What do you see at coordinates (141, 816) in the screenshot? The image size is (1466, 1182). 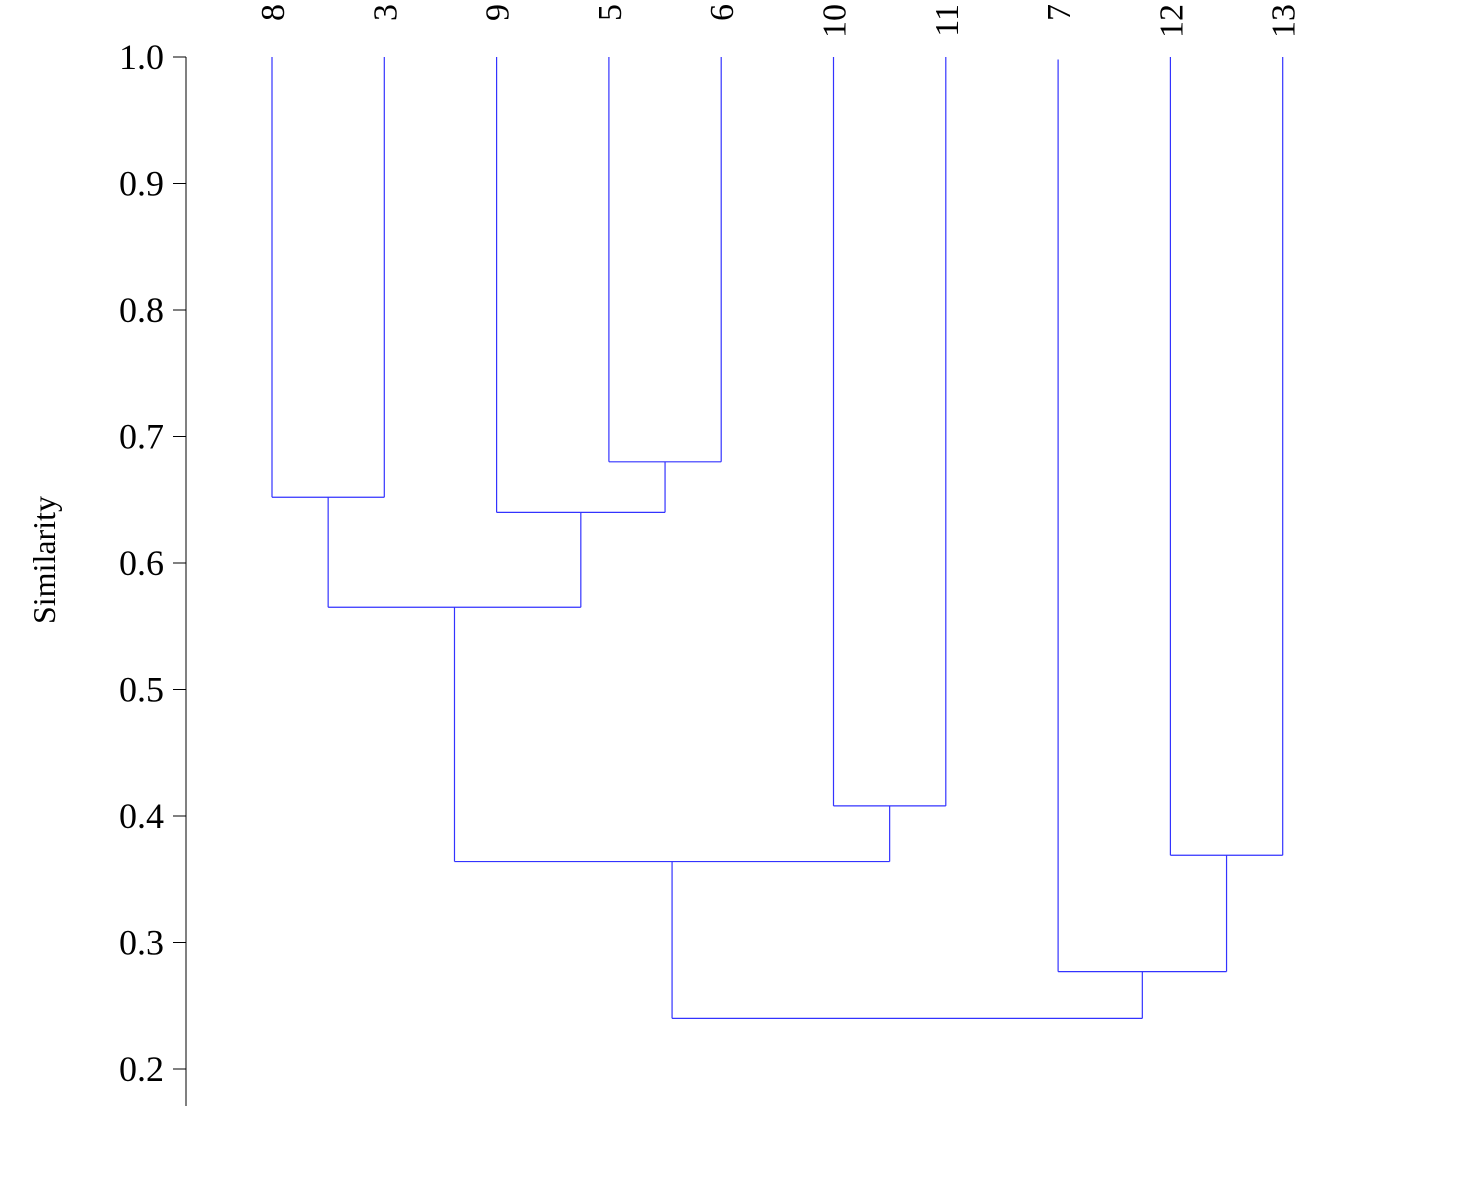 I see `y-tick-label: 0.4` at bounding box center [141, 816].